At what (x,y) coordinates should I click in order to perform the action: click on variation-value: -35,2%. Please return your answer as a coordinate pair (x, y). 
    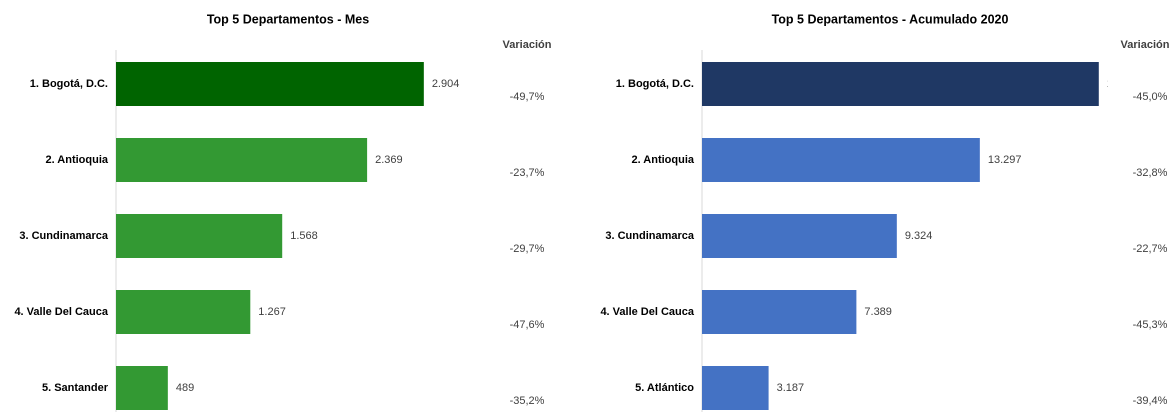
    Looking at the image, I should click on (527, 401).